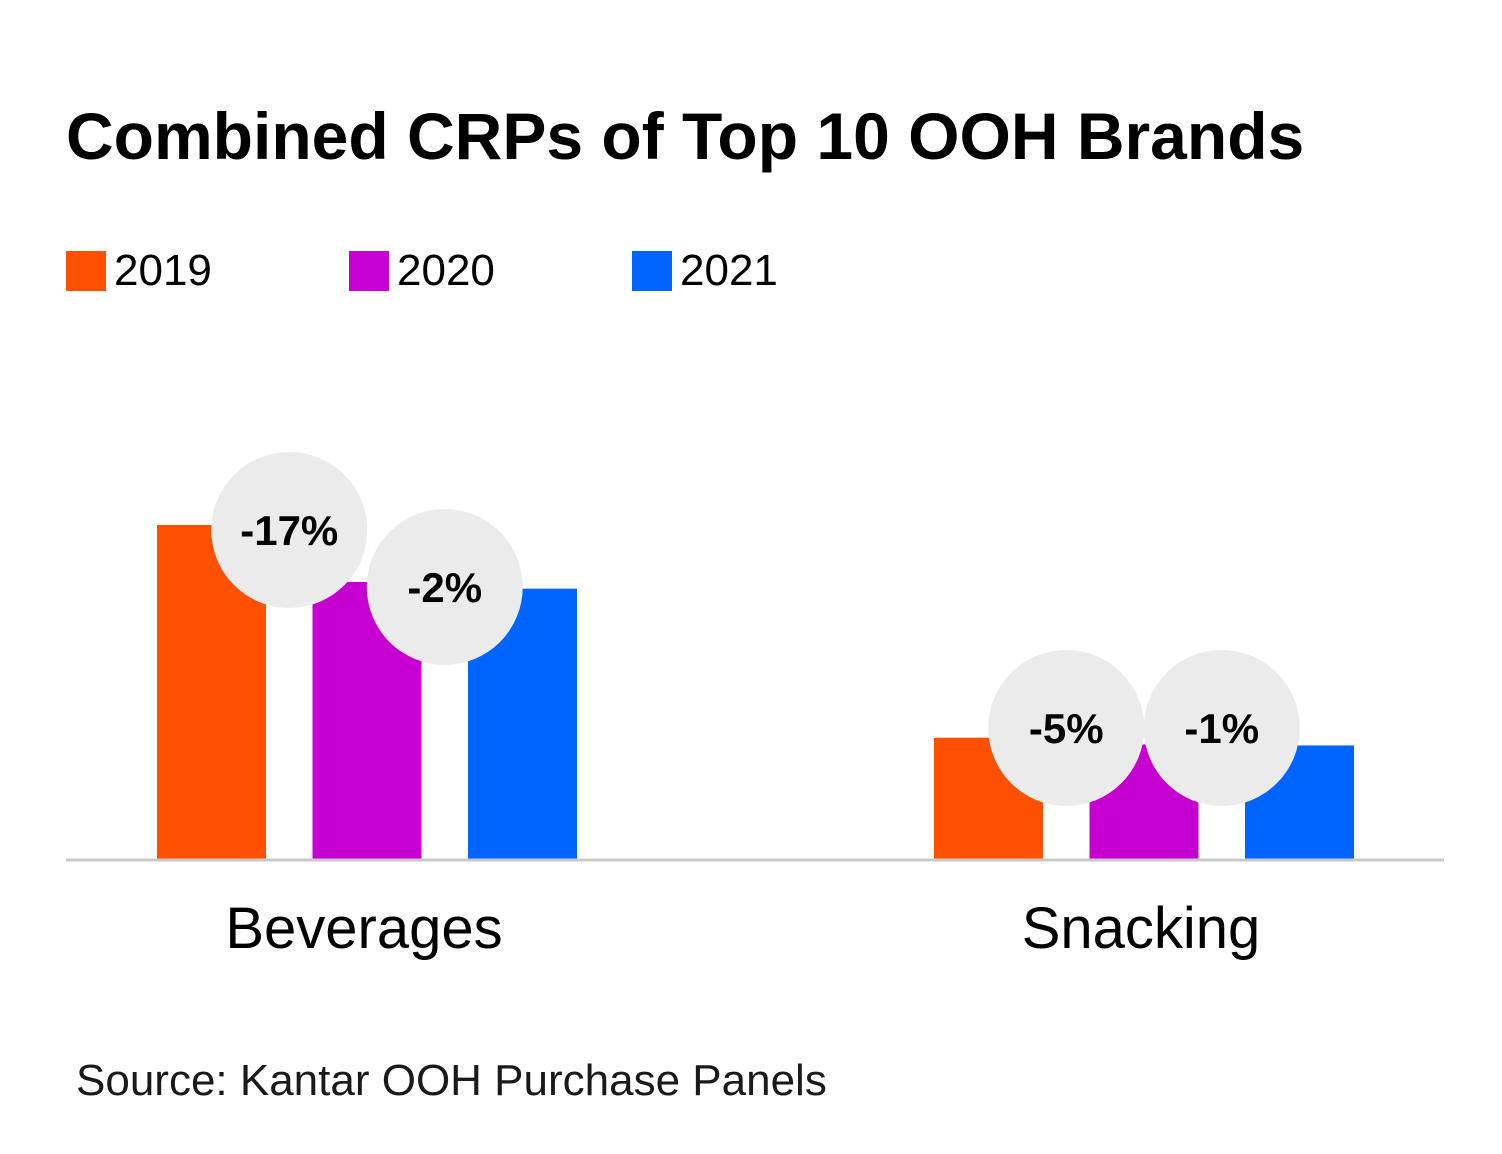 Image resolution: width=1502 pixels, height=1154 pixels. Describe the element at coordinates (652, 271) in the screenshot. I see `legend-swatch-2021` at that location.